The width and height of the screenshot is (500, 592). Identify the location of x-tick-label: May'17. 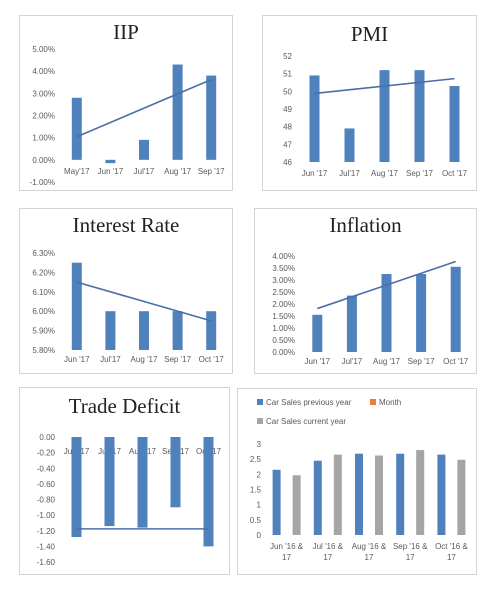
(77, 171).